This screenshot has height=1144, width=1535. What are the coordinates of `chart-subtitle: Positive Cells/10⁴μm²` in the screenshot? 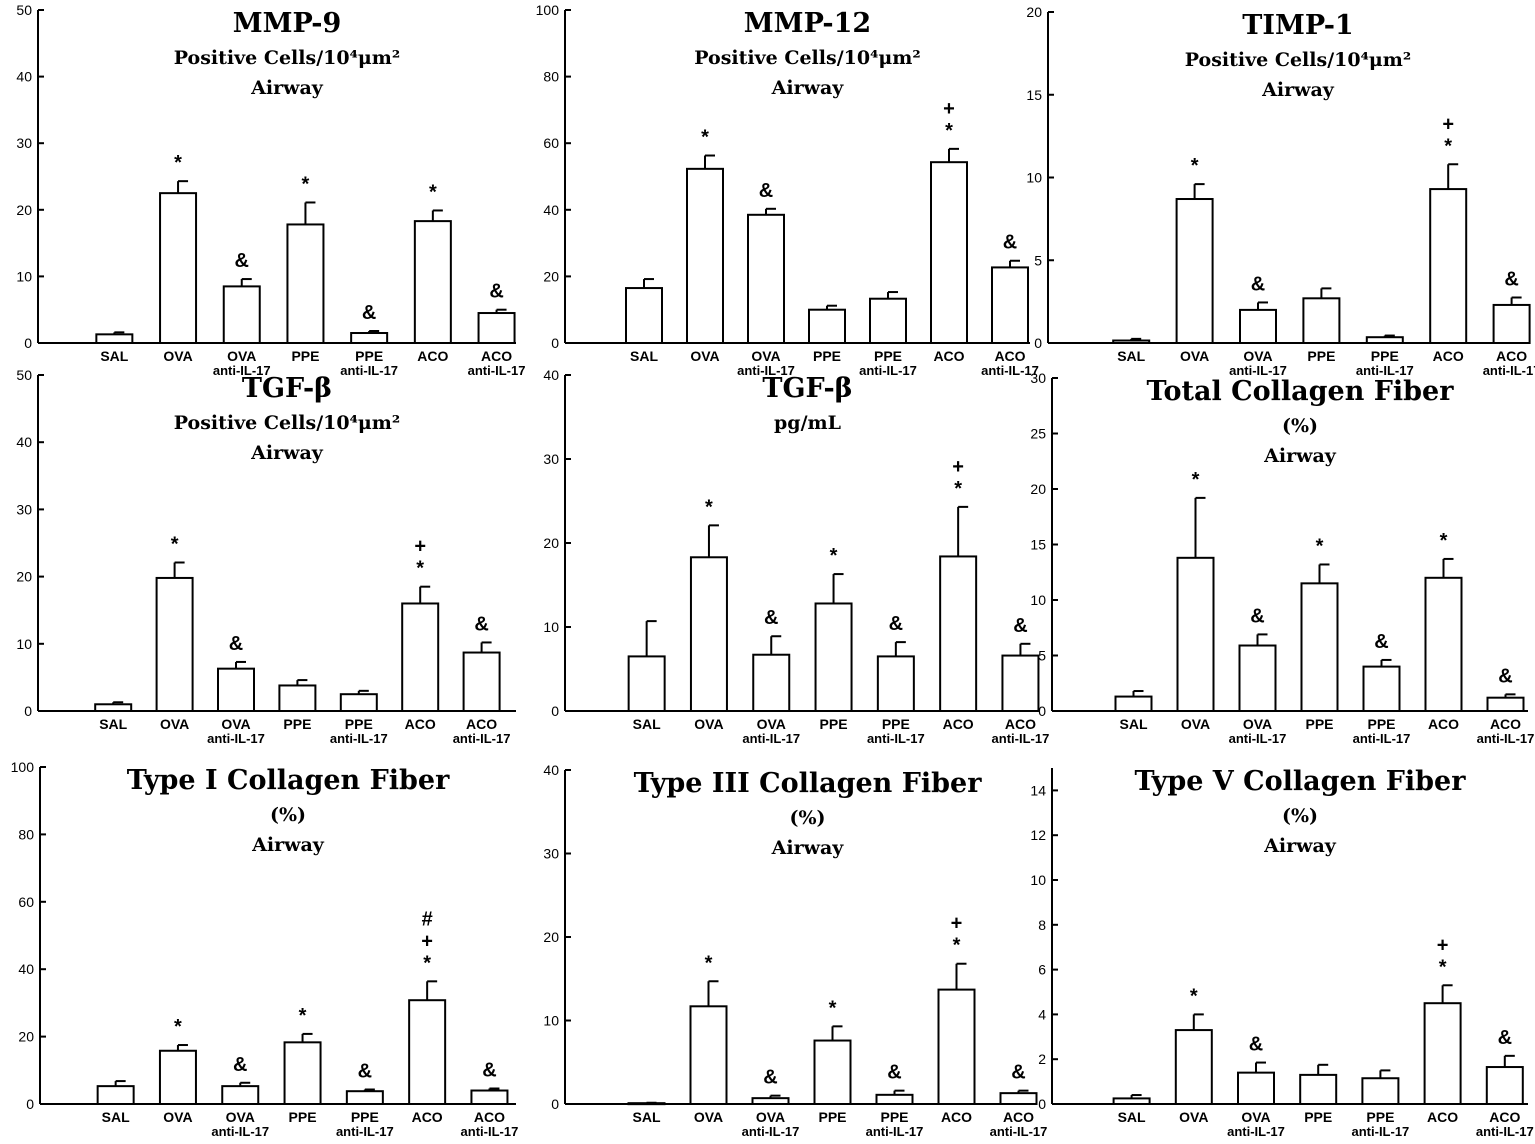 It's located at (287, 58).